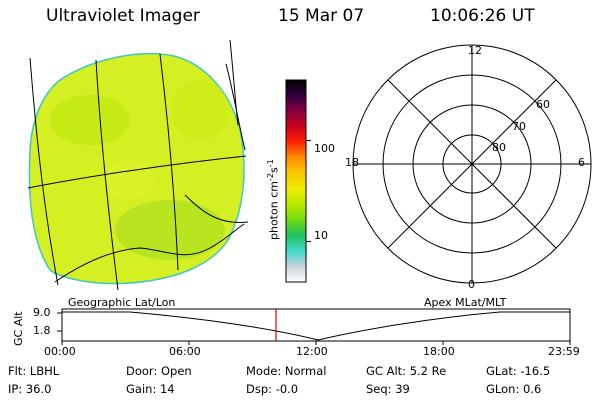 This screenshot has height=400, width=600. What do you see at coordinates (30, 389) in the screenshot?
I see `info-ip: IP: 36.0` at bounding box center [30, 389].